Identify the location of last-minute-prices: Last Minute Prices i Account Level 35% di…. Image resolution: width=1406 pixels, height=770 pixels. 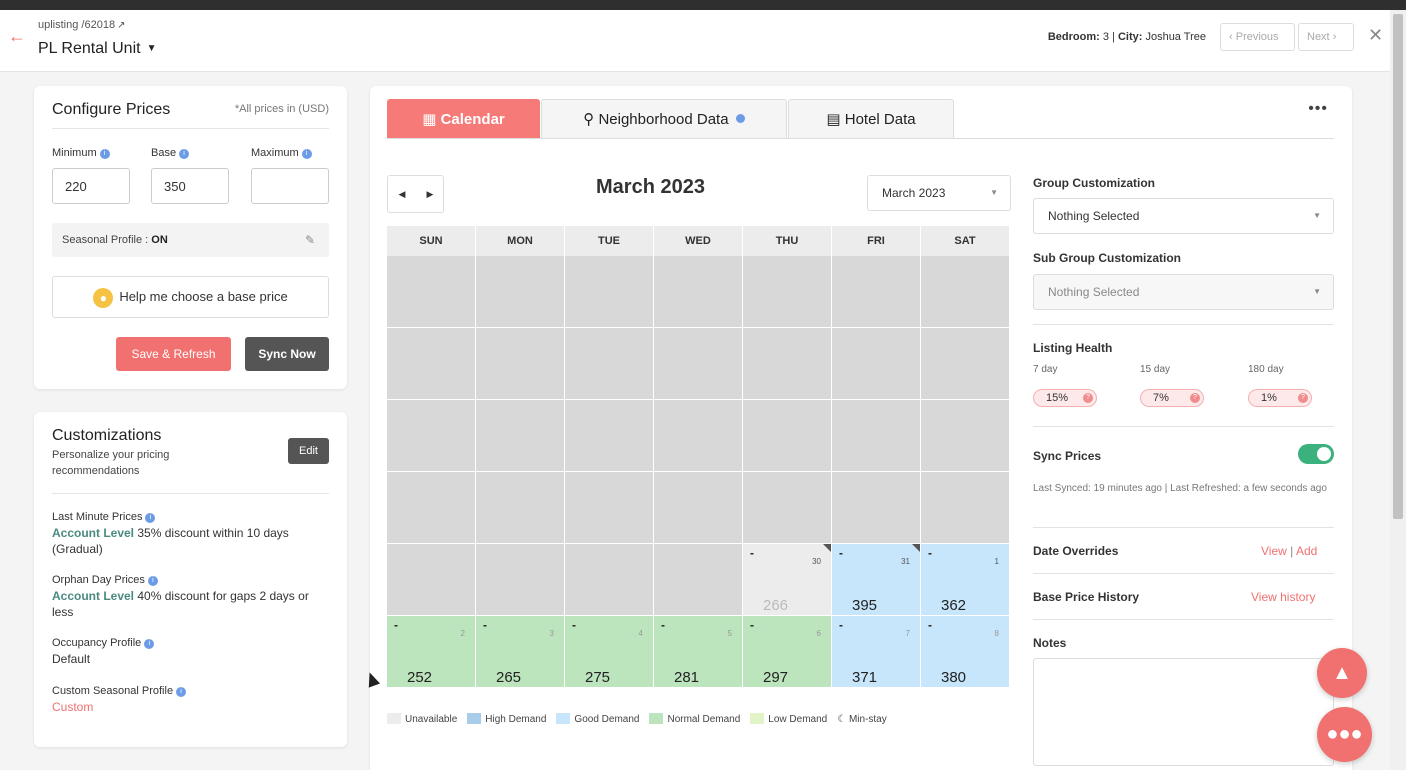
(190, 534).